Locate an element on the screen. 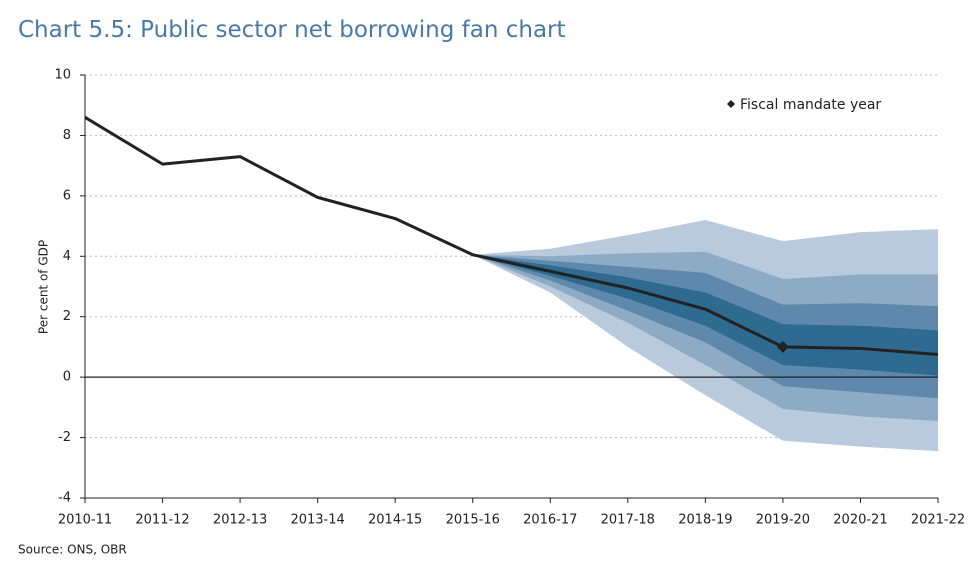  legend-label: Fiscal mandate year is located at coordinates (810, 105).